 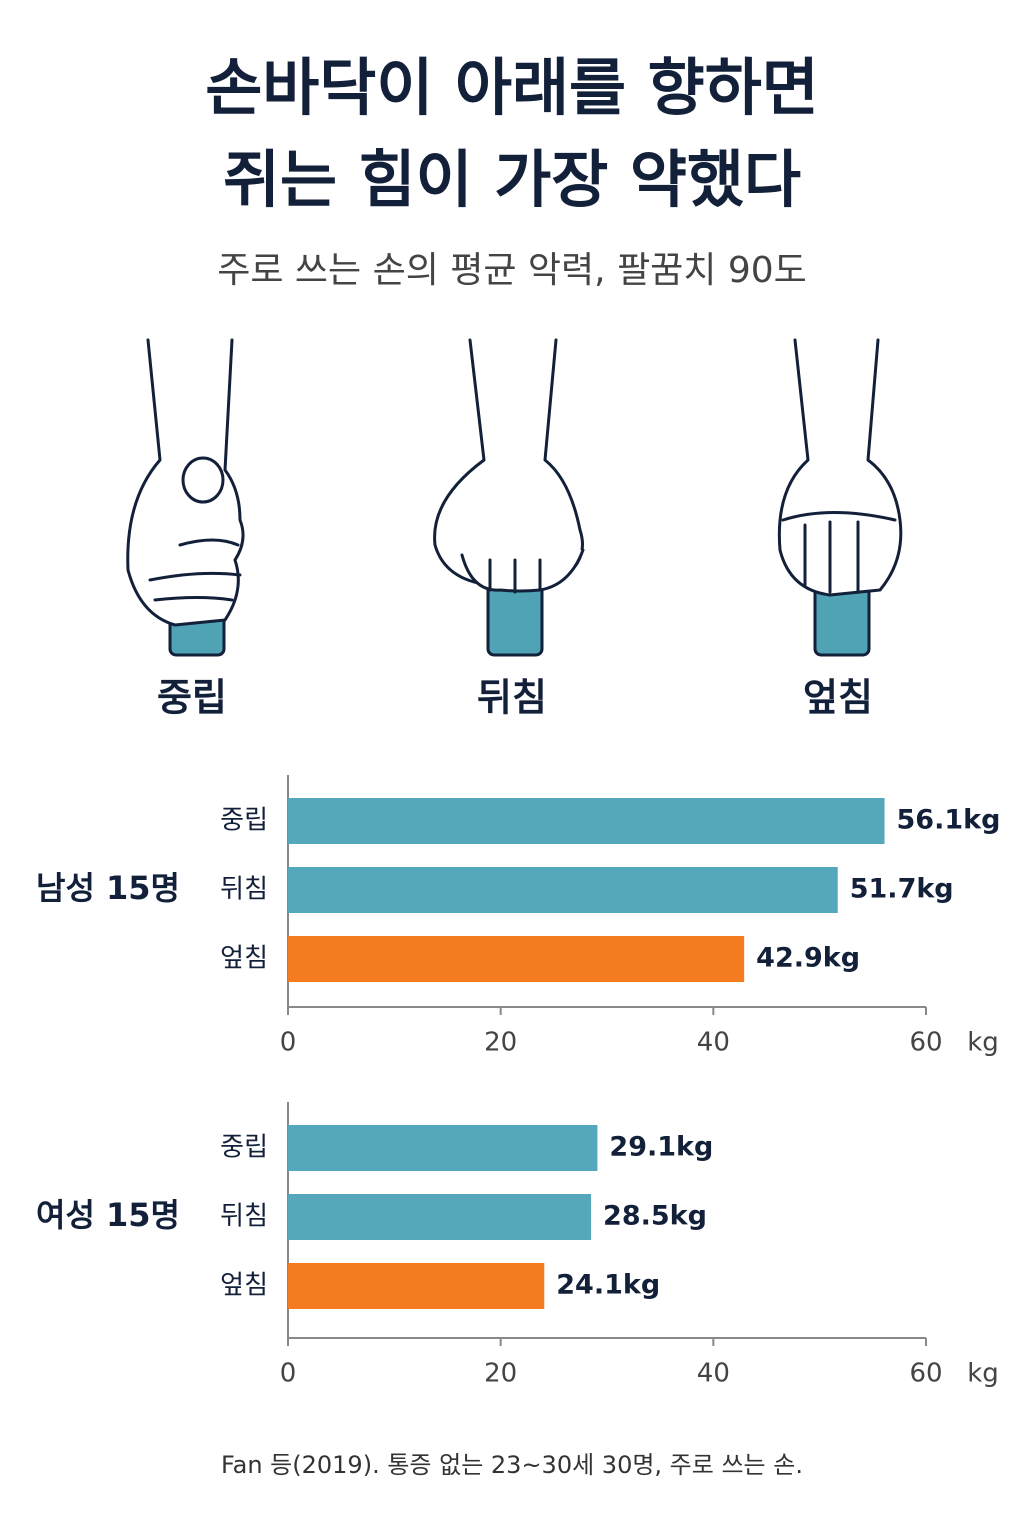 What do you see at coordinates (512, 698) in the screenshot?
I see `grip-label: 뒤침` at bounding box center [512, 698].